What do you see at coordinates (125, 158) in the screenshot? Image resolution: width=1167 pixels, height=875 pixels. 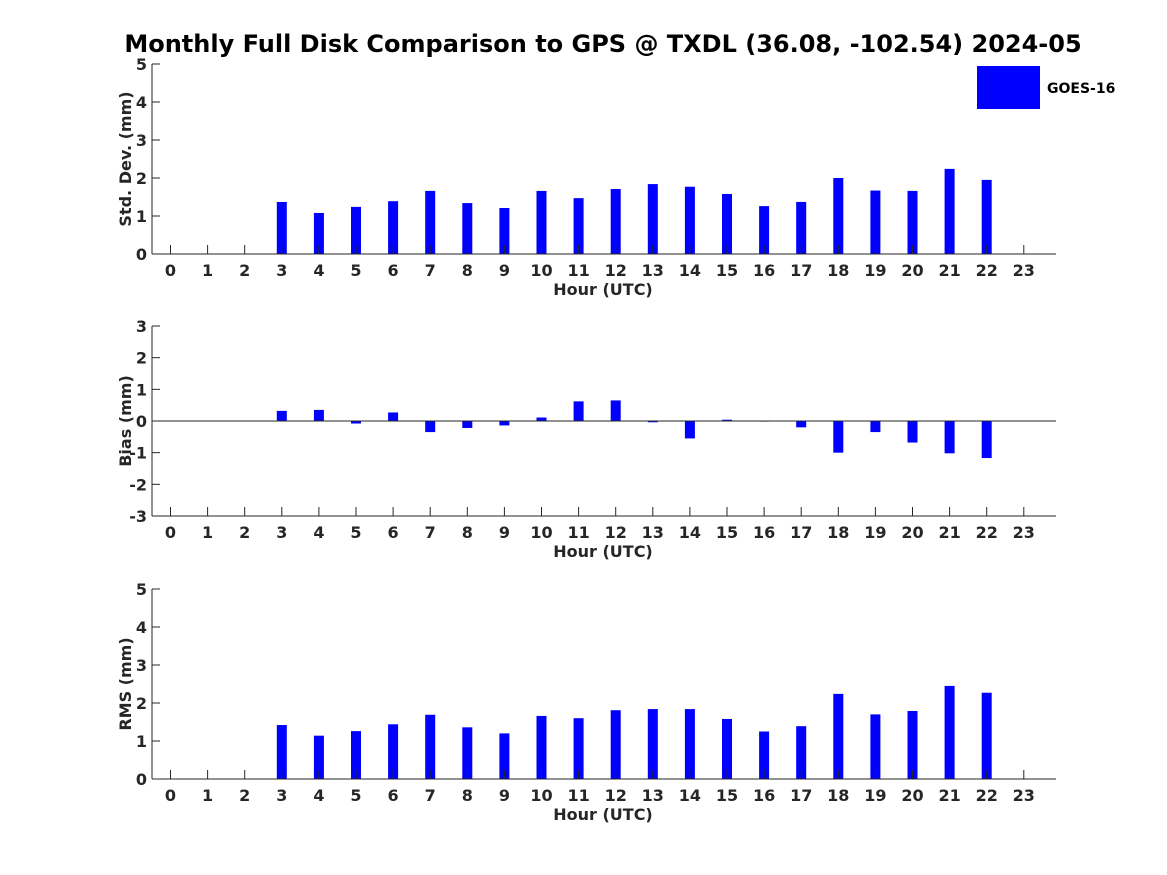 I see `y-axis-label: Std. Dev. (mm)` at bounding box center [125, 158].